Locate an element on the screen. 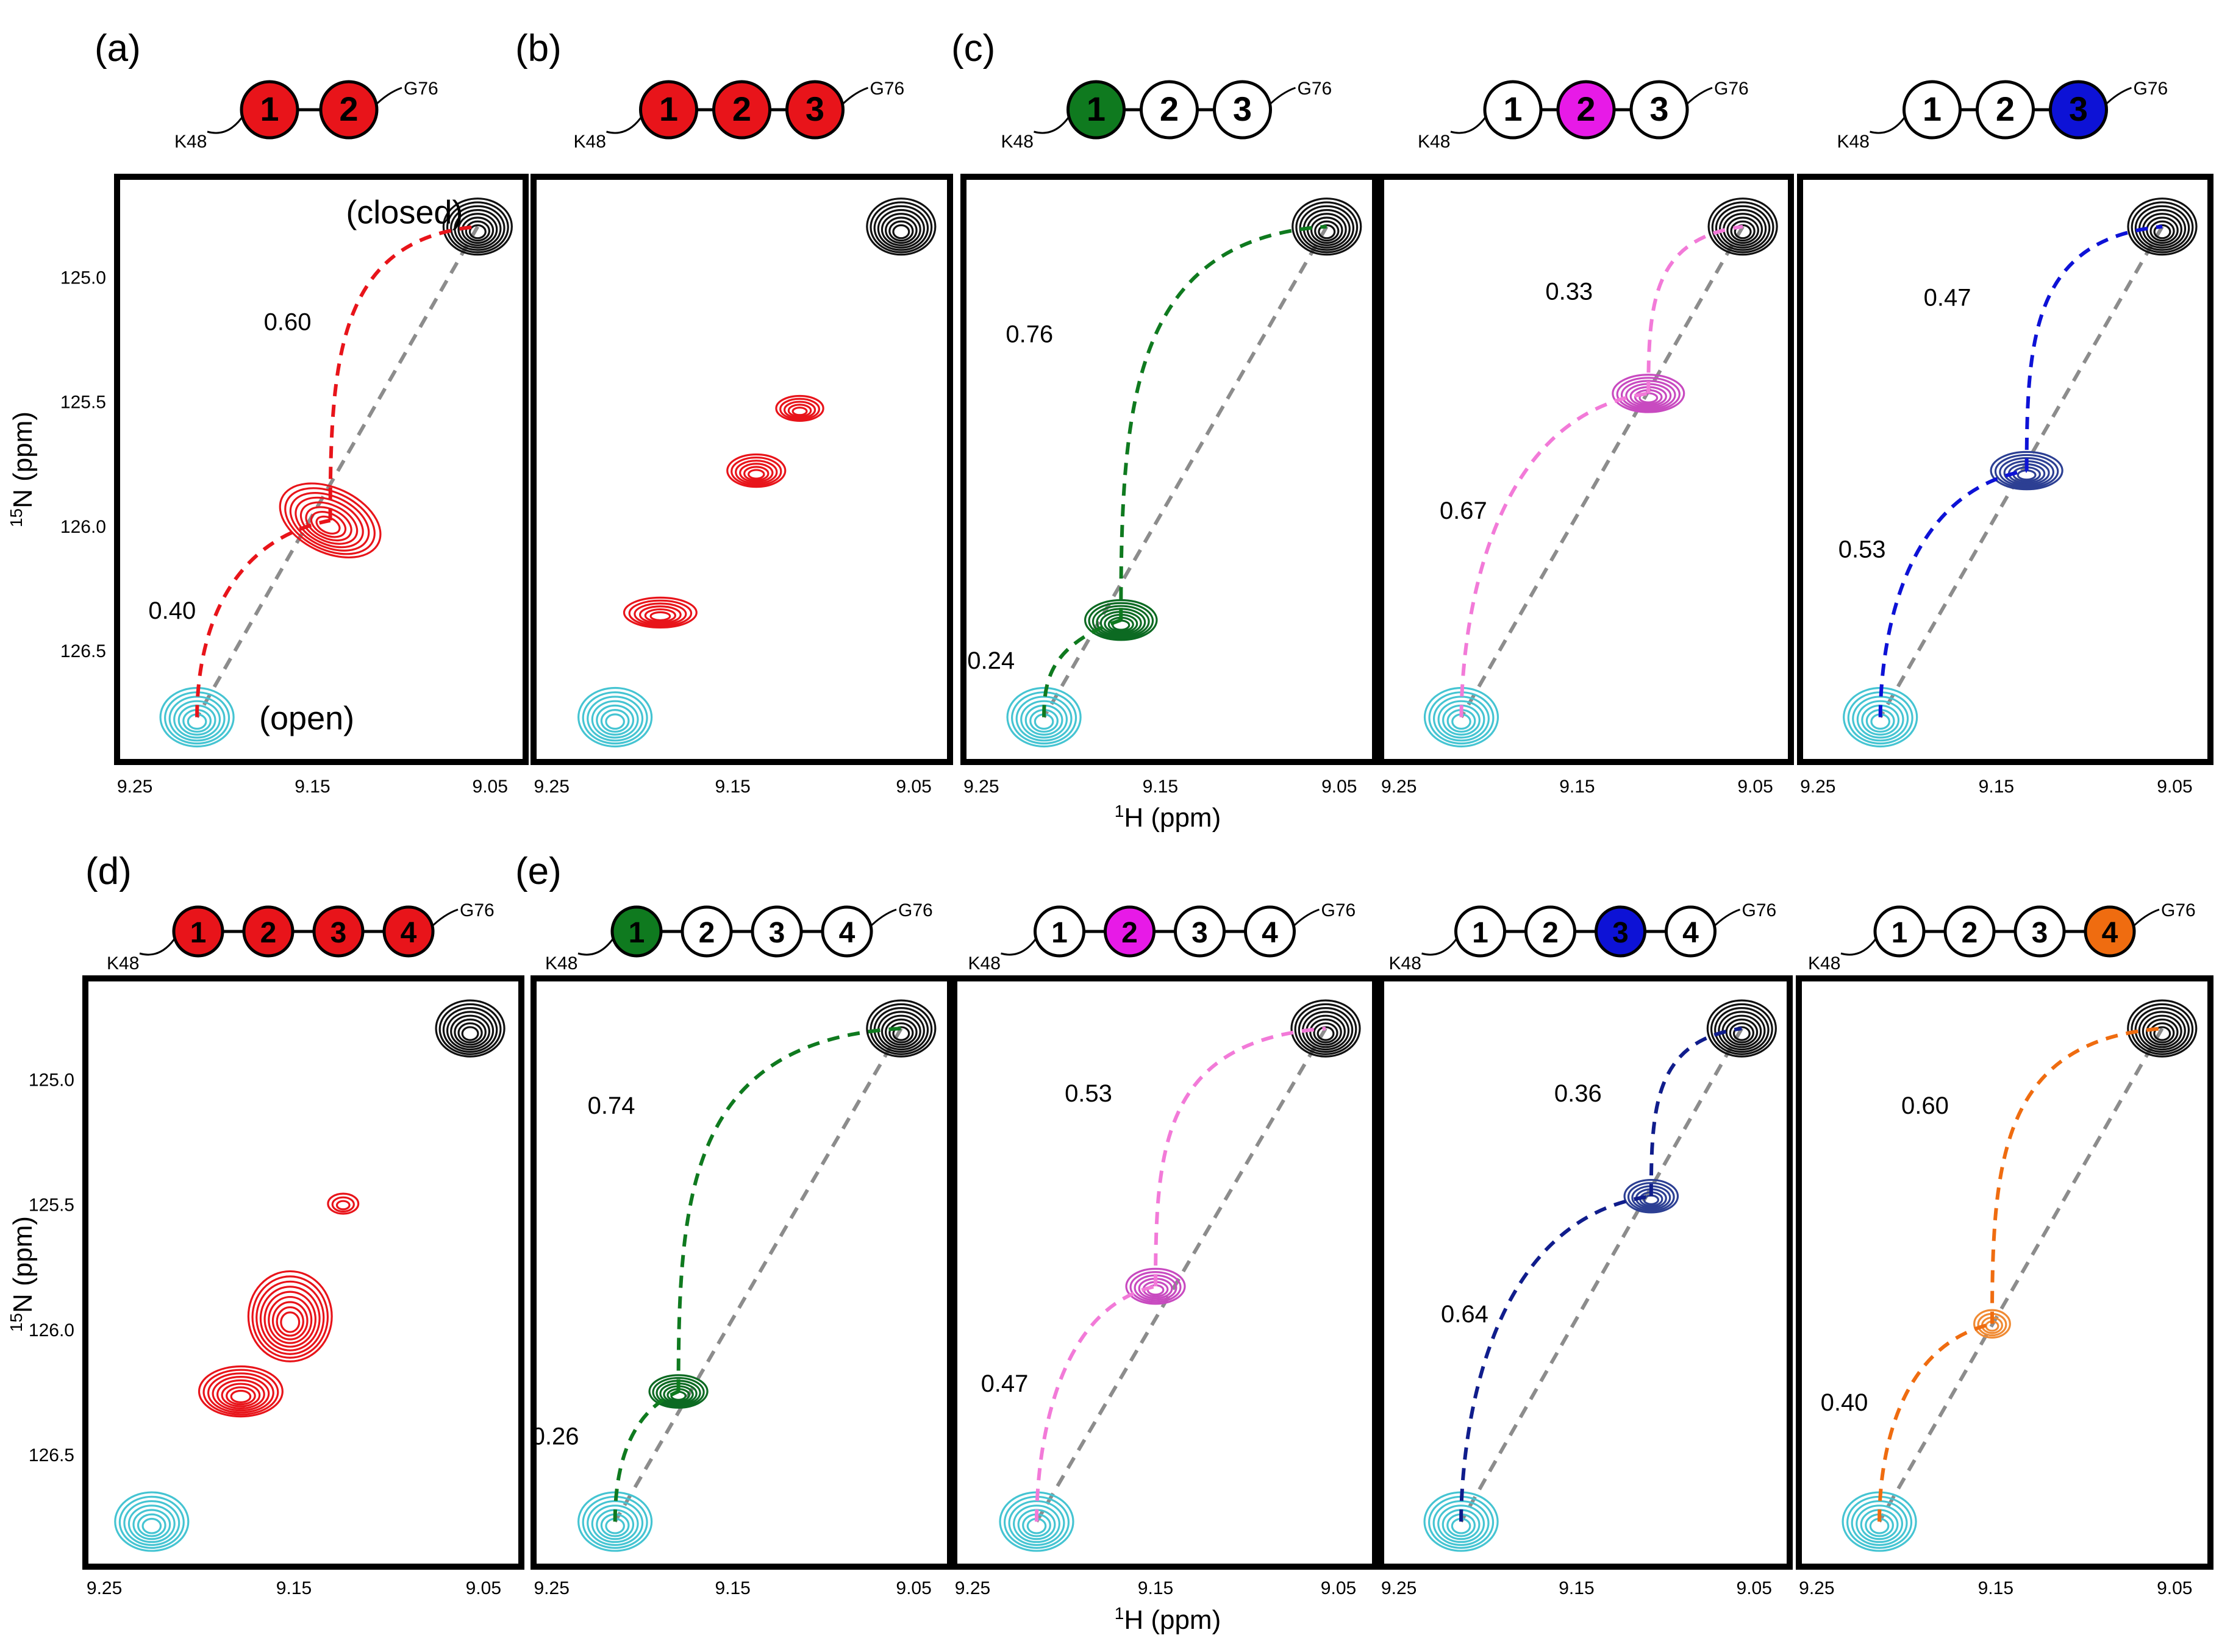  panel-e3: 9.25 9.15 9.05 K48 G76 1 2 3 4 0.36 0.64 is located at coordinates (1585, 1249).